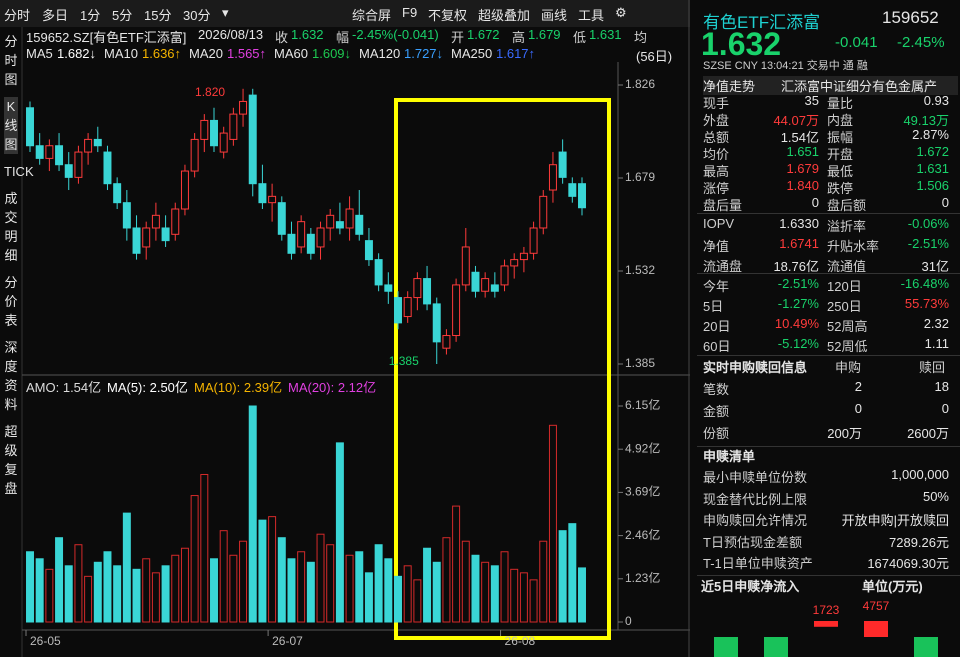 The image size is (960, 657). I want to click on field-label: 现手, so click(716, 103).